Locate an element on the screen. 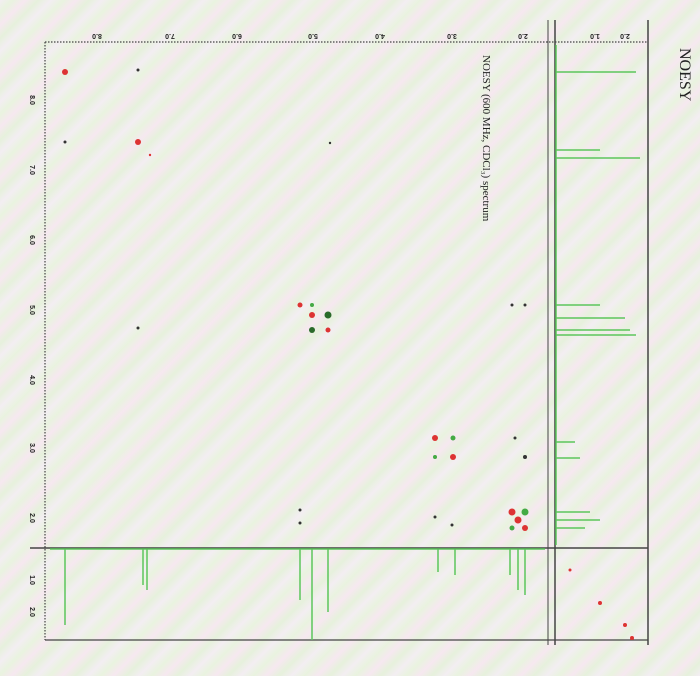 This screenshot has height=676, width=700. left-tick-label: 1.0 is located at coordinates (31, 580).